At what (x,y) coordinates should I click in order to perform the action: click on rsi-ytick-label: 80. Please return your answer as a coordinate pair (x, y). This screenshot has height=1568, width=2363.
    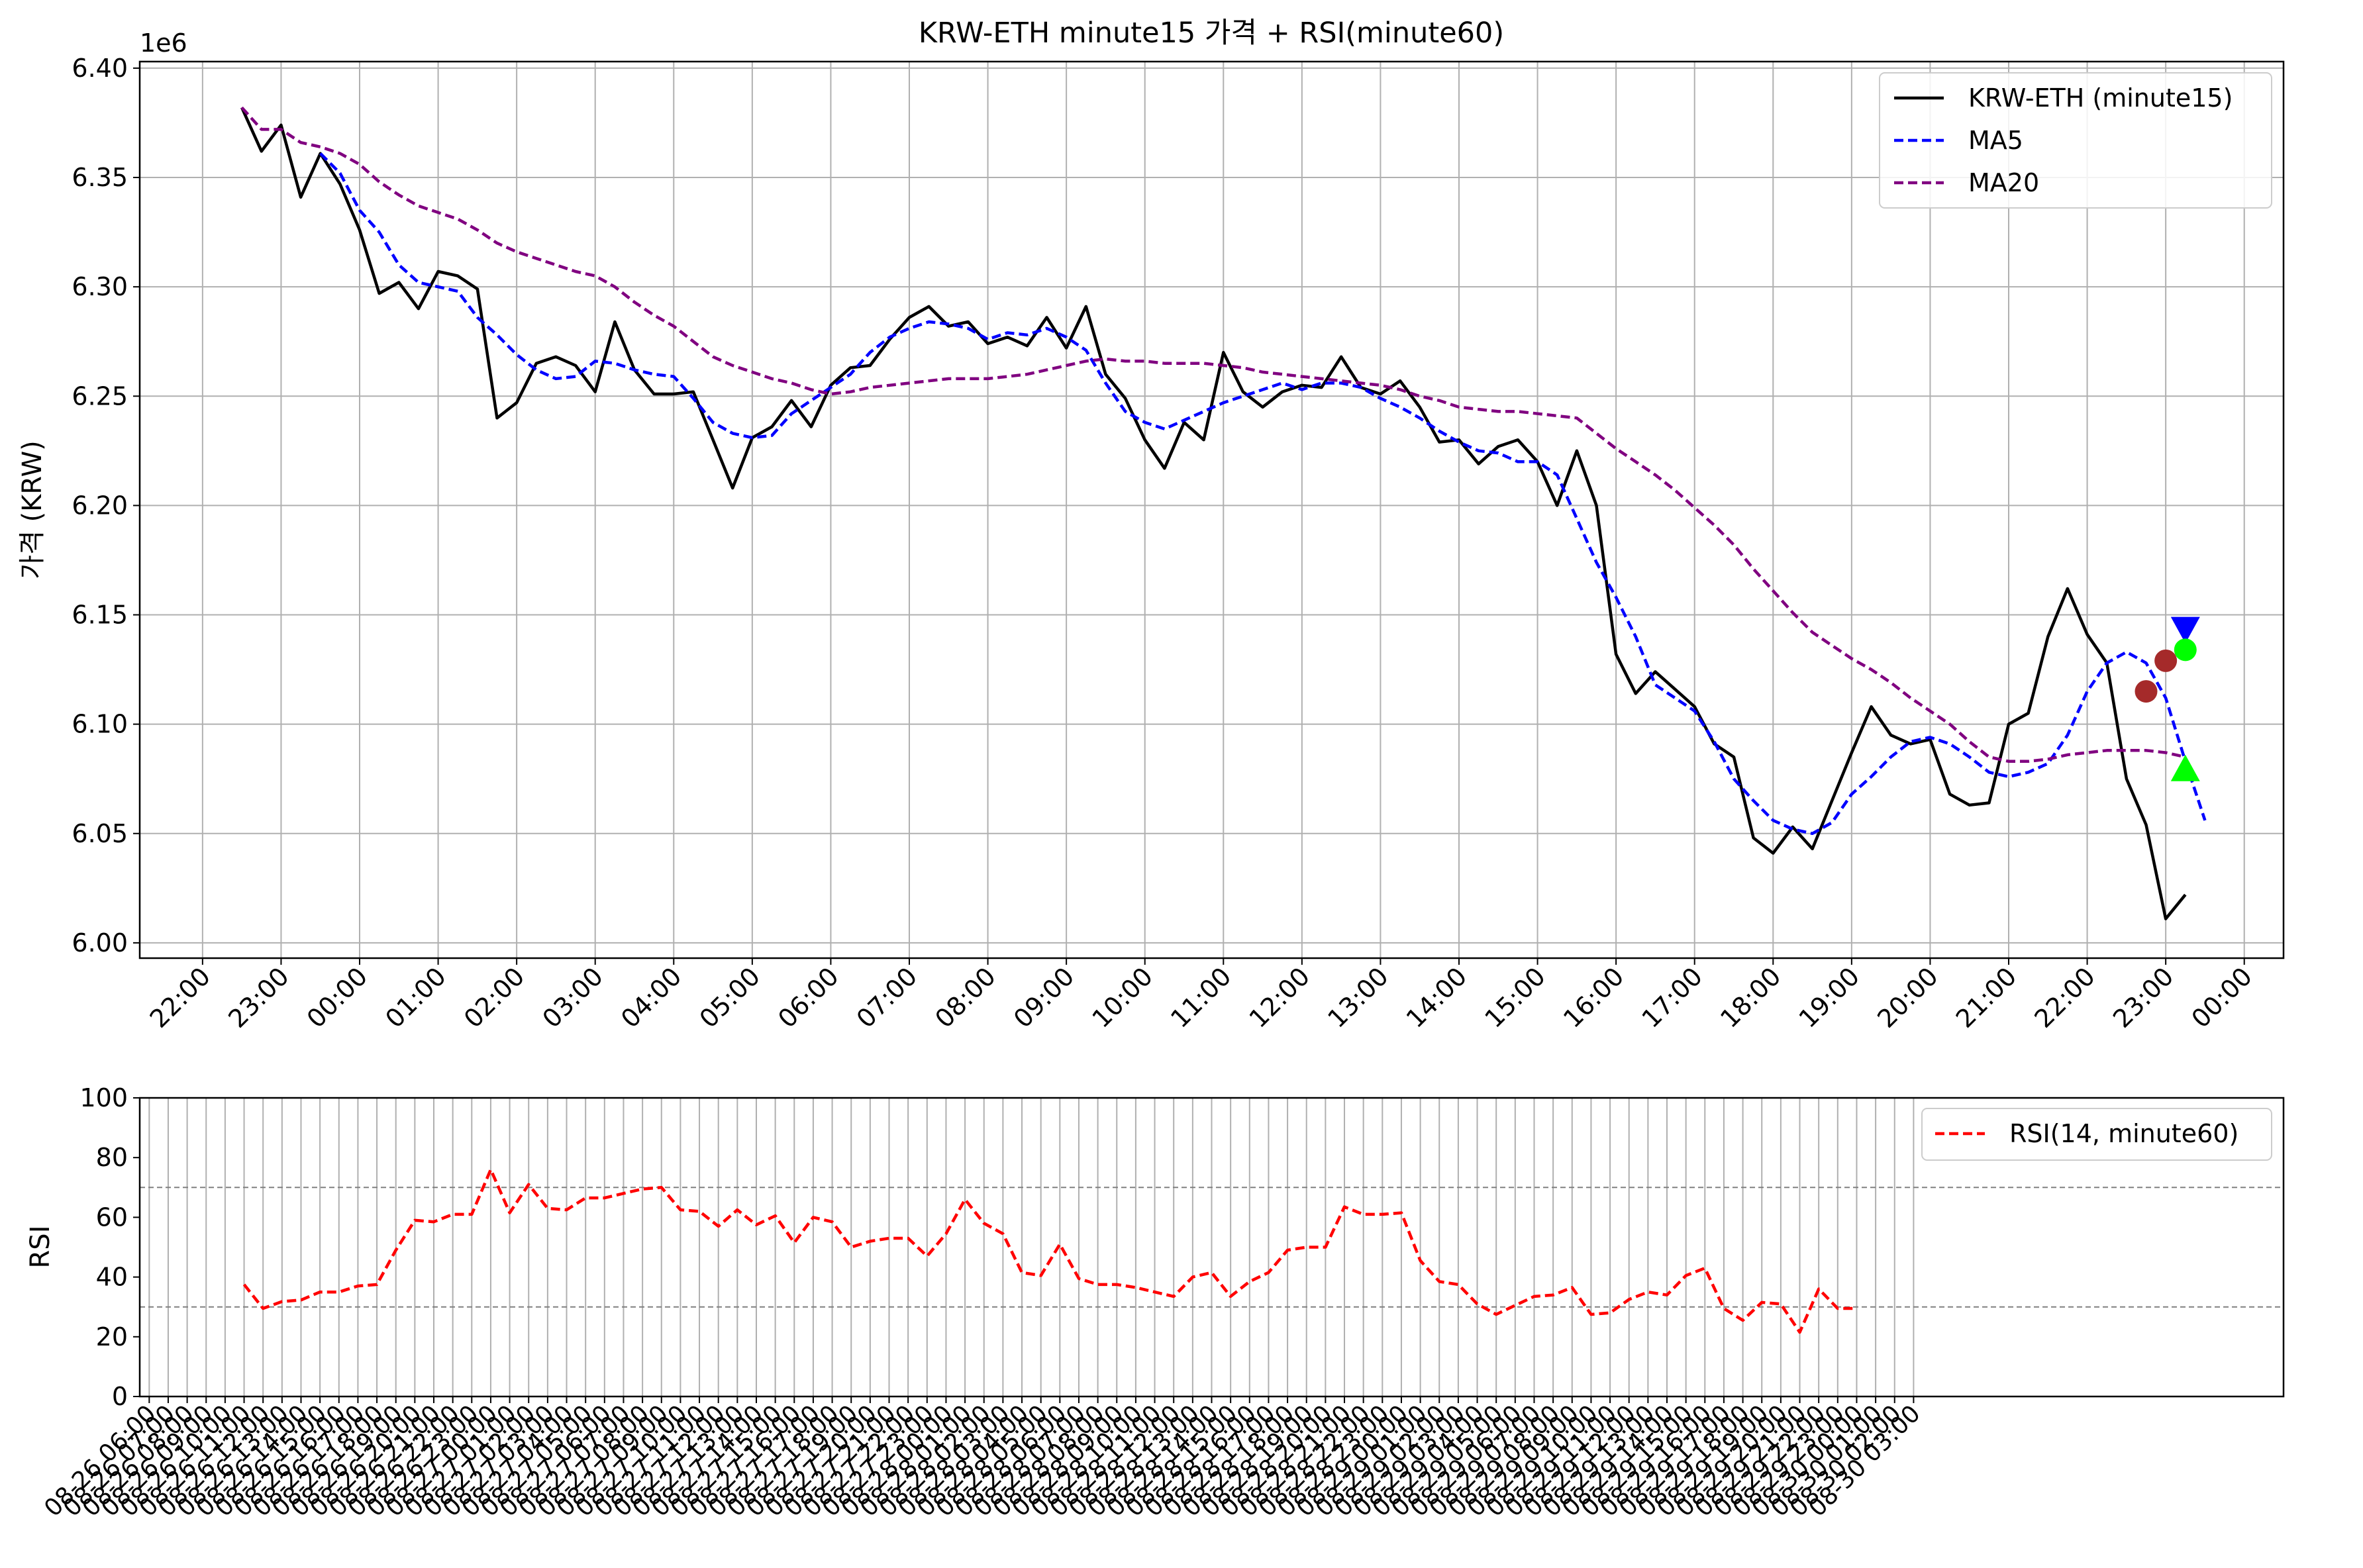
    Looking at the image, I should click on (112, 1157).